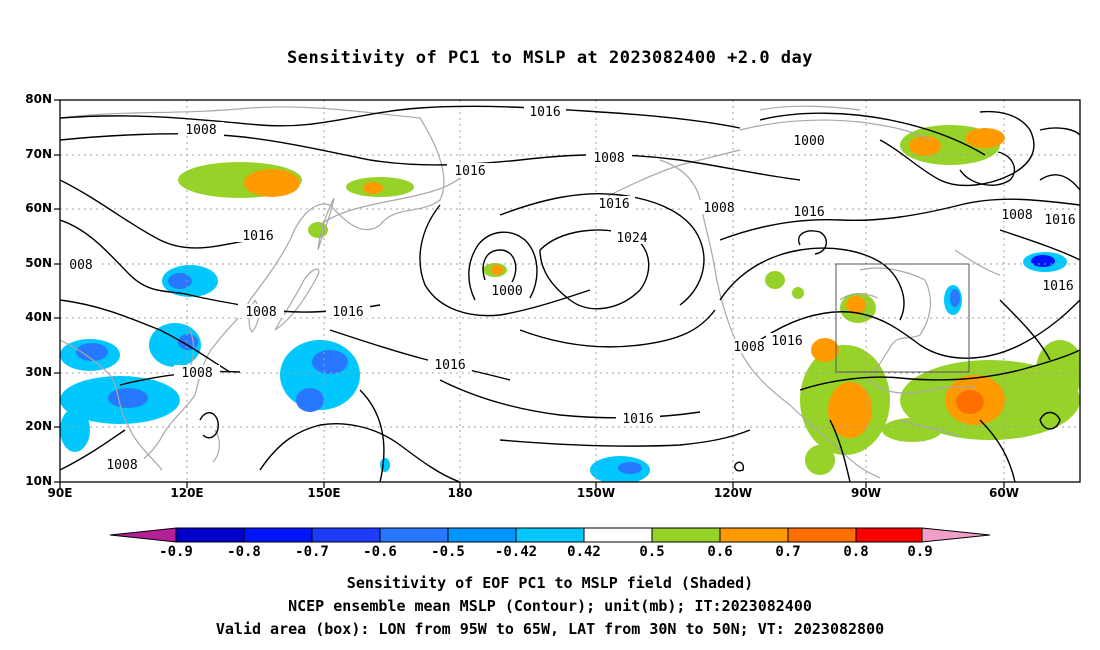 This screenshot has height=650, width=1100. Describe the element at coordinates (652, 552) in the screenshot. I see `colorbar-tick-label: 0.5` at that location.